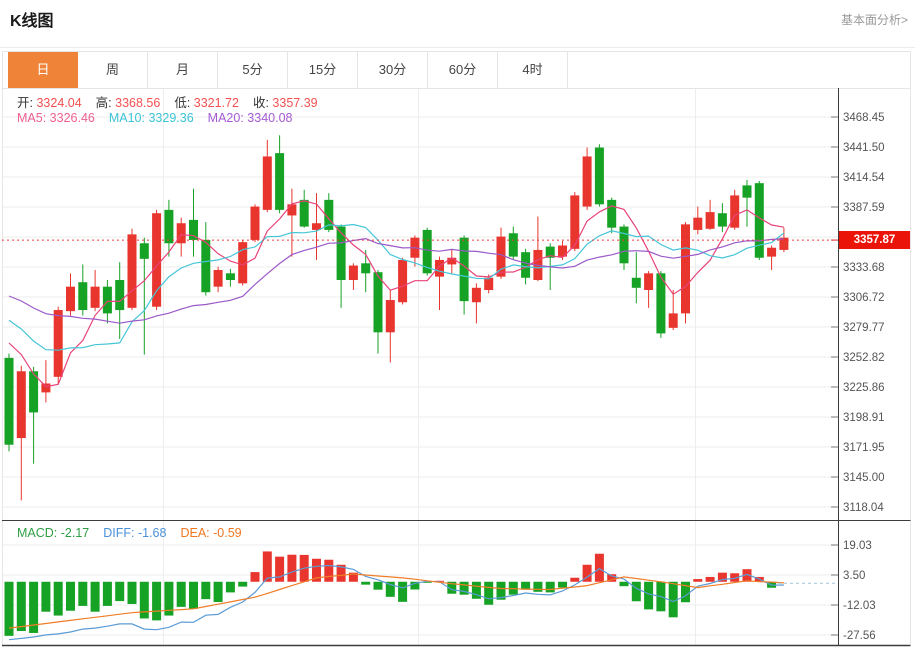 The height and width of the screenshot is (648, 915). Describe the element at coordinates (863, 508) in the screenshot. I see `svg-text: 3118.04` at that location.